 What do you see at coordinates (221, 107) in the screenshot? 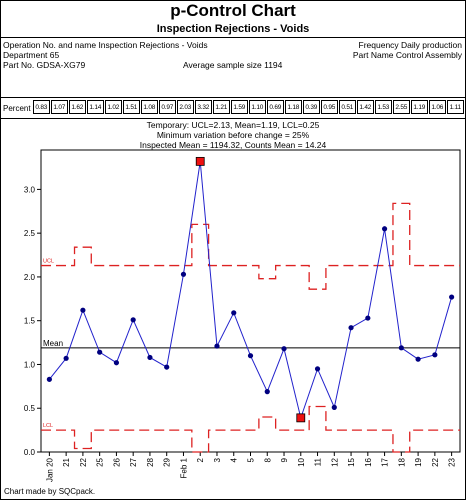
I see `percent-cell: 1.21` at bounding box center [221, 107].